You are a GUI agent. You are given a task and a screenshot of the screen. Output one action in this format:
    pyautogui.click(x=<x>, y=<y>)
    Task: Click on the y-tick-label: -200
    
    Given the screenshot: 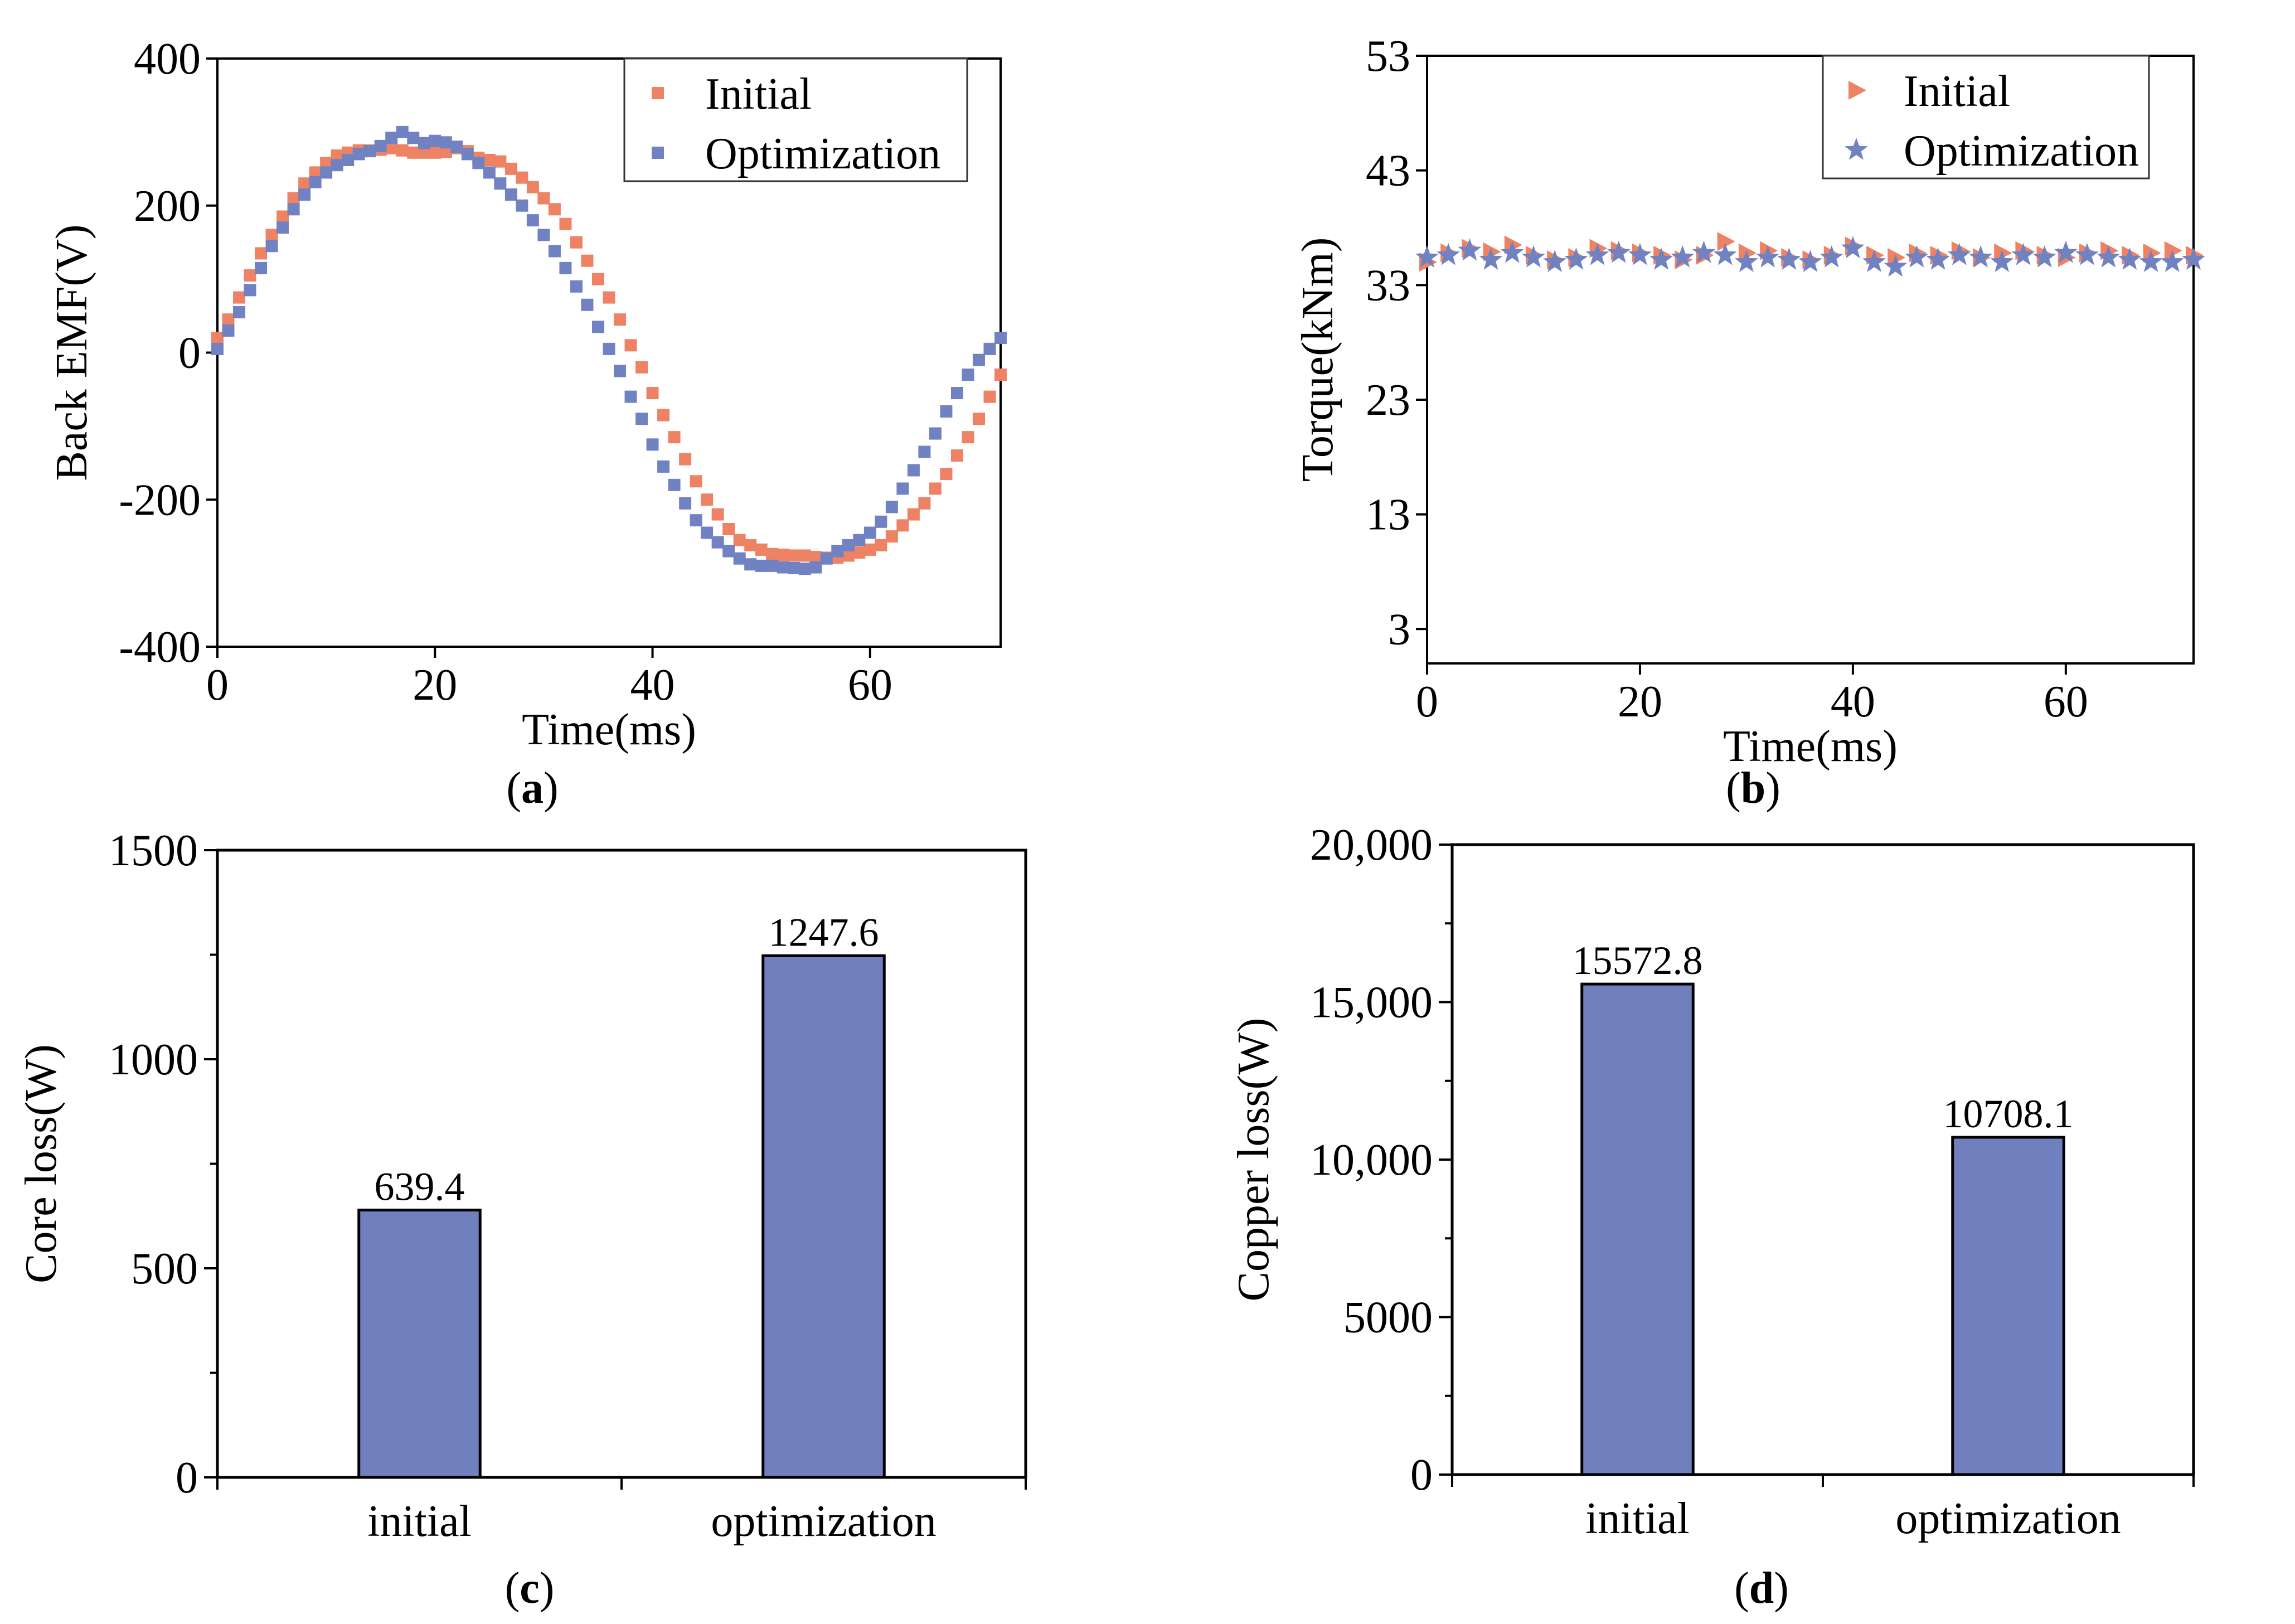 What is the action you would take?
    pyautogui.click(x=160, y=501)
    